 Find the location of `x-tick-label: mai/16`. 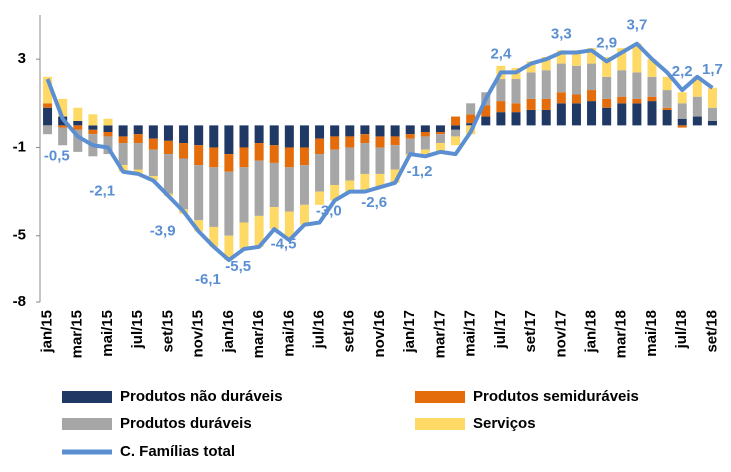

x-tick-label: mai/16 is located at coordinates (288, 333).